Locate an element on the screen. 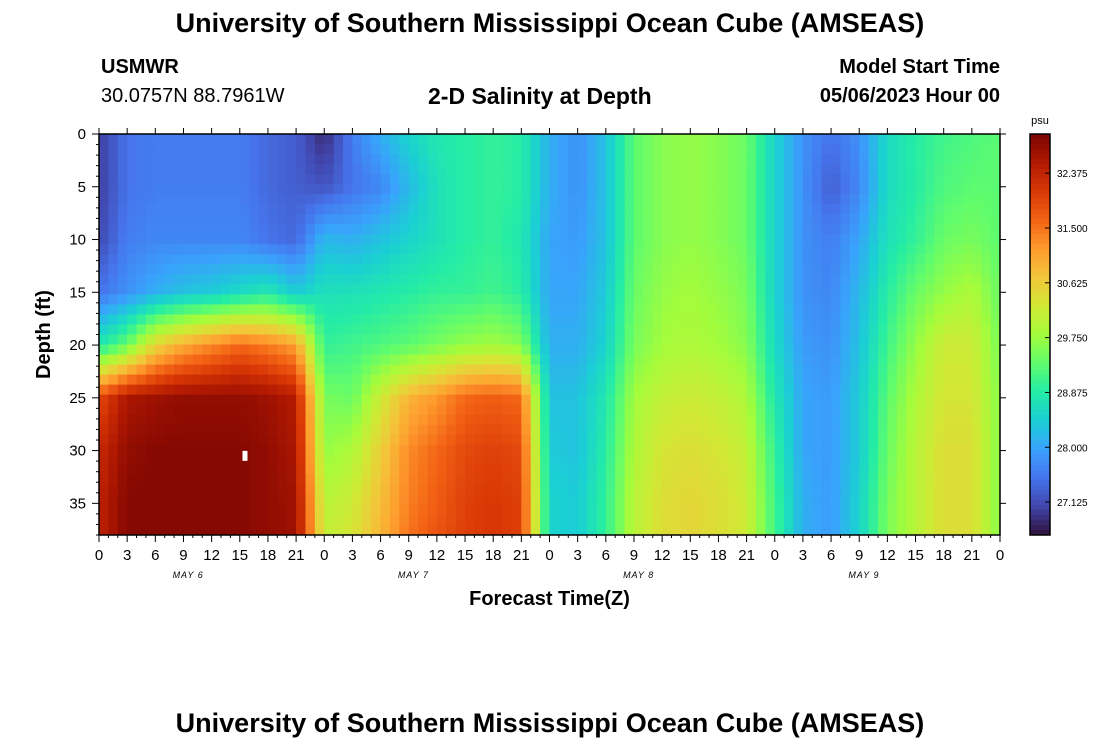 Image resolution: width=1100 pixels, height=750 pixels. x-tick-label: 0 is located at coordinates (549, 555).